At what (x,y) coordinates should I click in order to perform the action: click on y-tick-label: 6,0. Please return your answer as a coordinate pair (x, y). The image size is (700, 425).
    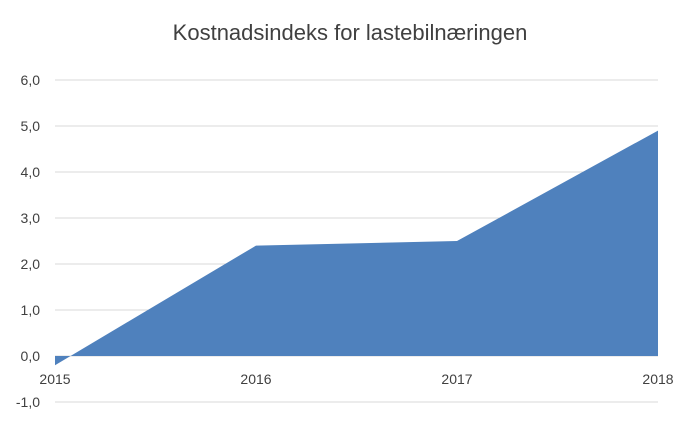
    Looking at the image, I should click on (31, 80).